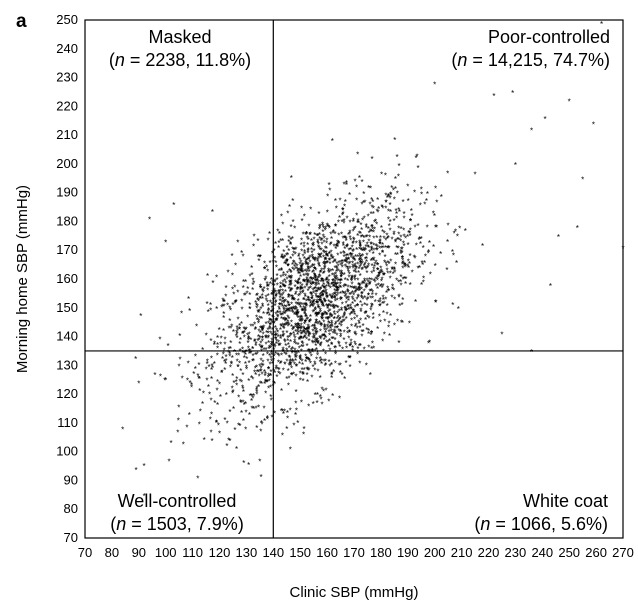 The width and height of the screenshot is (638, 603). What do you see at coordinates (67, 451) in the screenshot?
I see `y-tick-label: 100` at bounding box center [67, 451].